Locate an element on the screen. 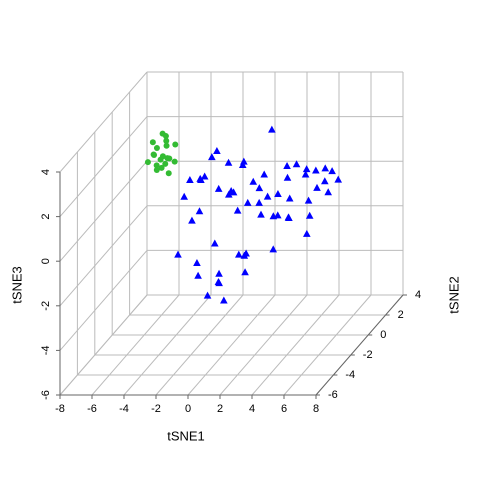 The height and width of the screenshot is (480, 480). z-axis-label: tSNE3 is located at coordinates (16, 285).